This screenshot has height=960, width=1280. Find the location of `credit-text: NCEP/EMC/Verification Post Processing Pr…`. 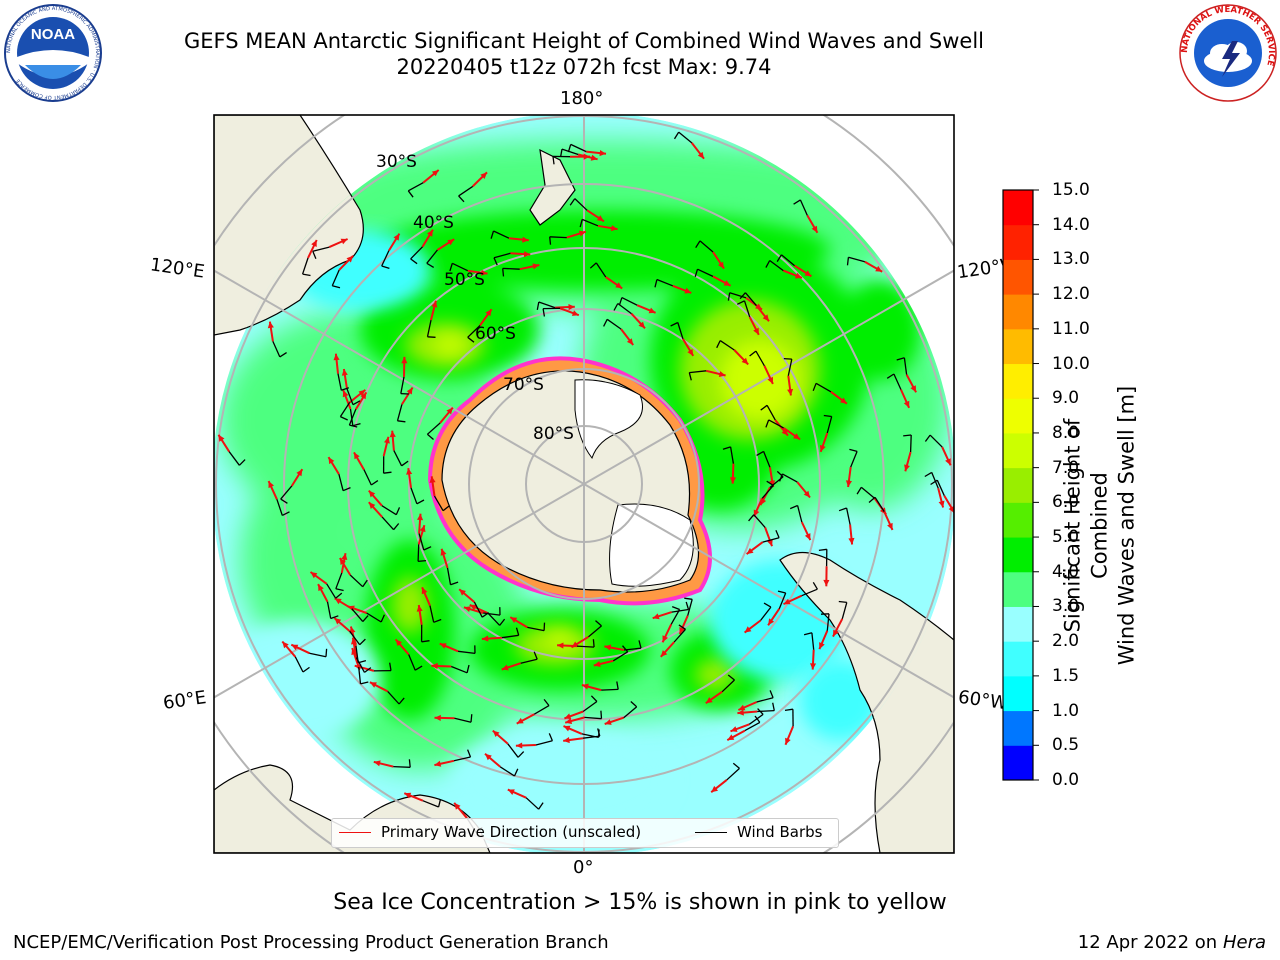

credit-text: NCEP/EMC/Verification Post Processing Pr… is located at coordinates (311, 942).